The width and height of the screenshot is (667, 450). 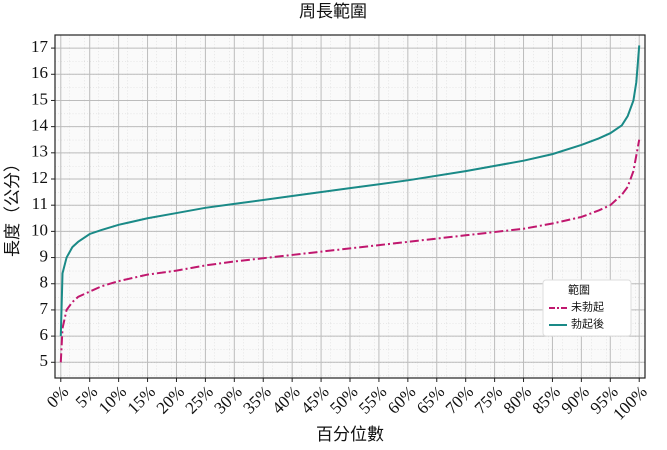 What do you see at coordinates (488, 399) in the screenshot?
I see `x-tick-label: 75%` at bounding box center [488, 399].